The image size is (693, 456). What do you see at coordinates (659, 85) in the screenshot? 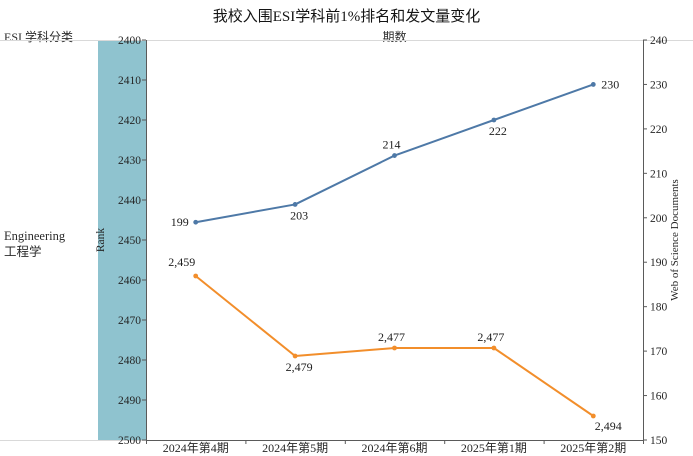
I see `right-axis-tick-label: 230` at bounding box center [659, 85].